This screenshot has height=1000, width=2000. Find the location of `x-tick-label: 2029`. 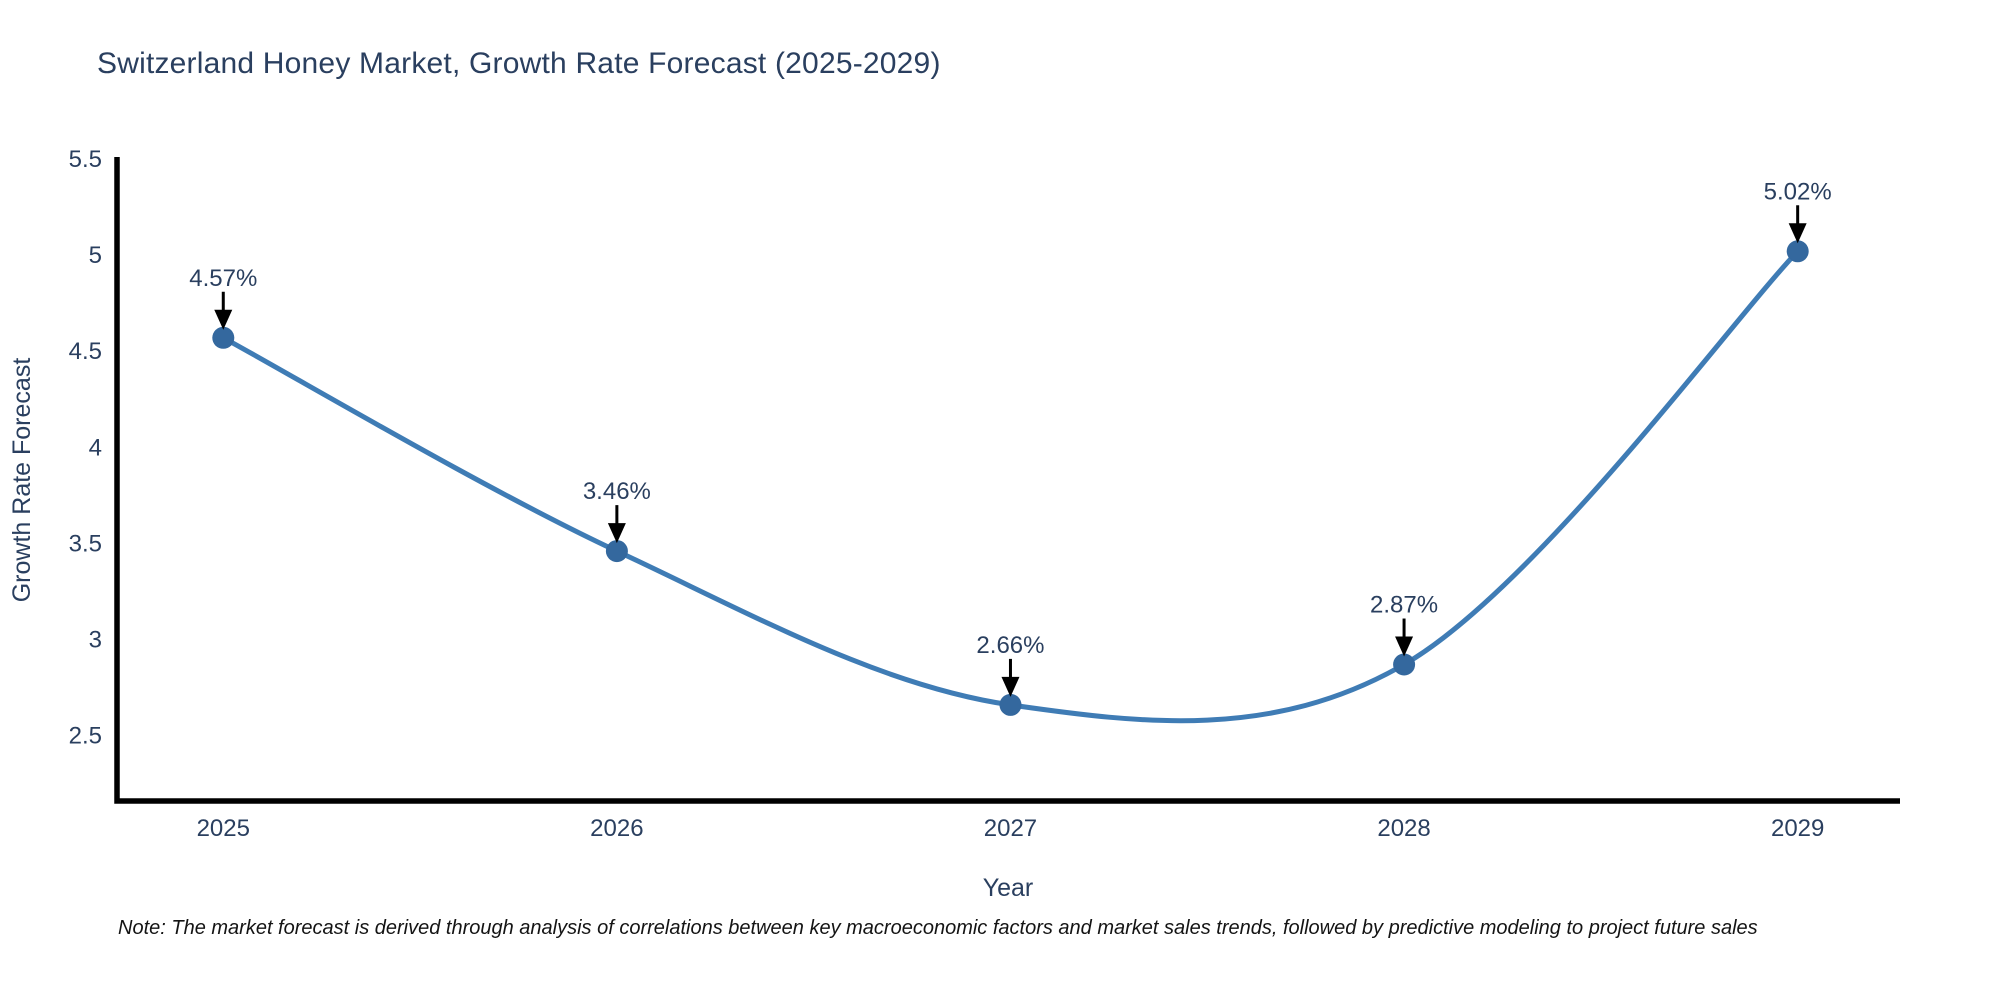

x-tick-label: 2029 is located at coordinates (1797, 828).